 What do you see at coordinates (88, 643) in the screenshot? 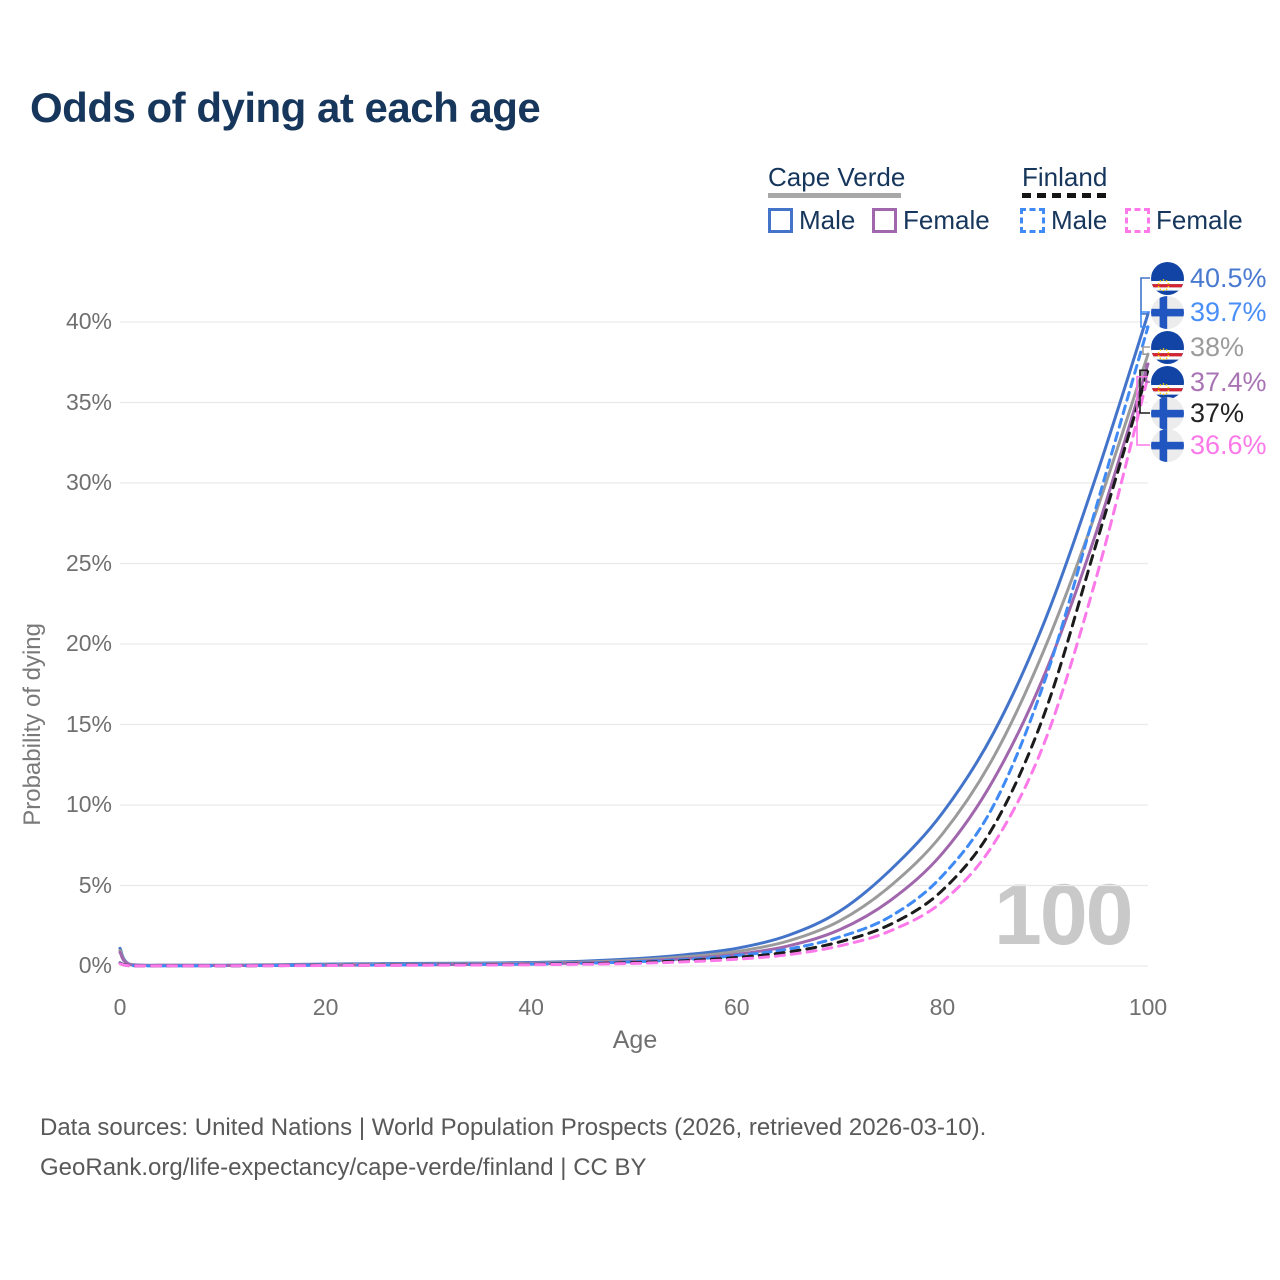
I see `y-tick-label: 20%` at bounding box center [88, 643].